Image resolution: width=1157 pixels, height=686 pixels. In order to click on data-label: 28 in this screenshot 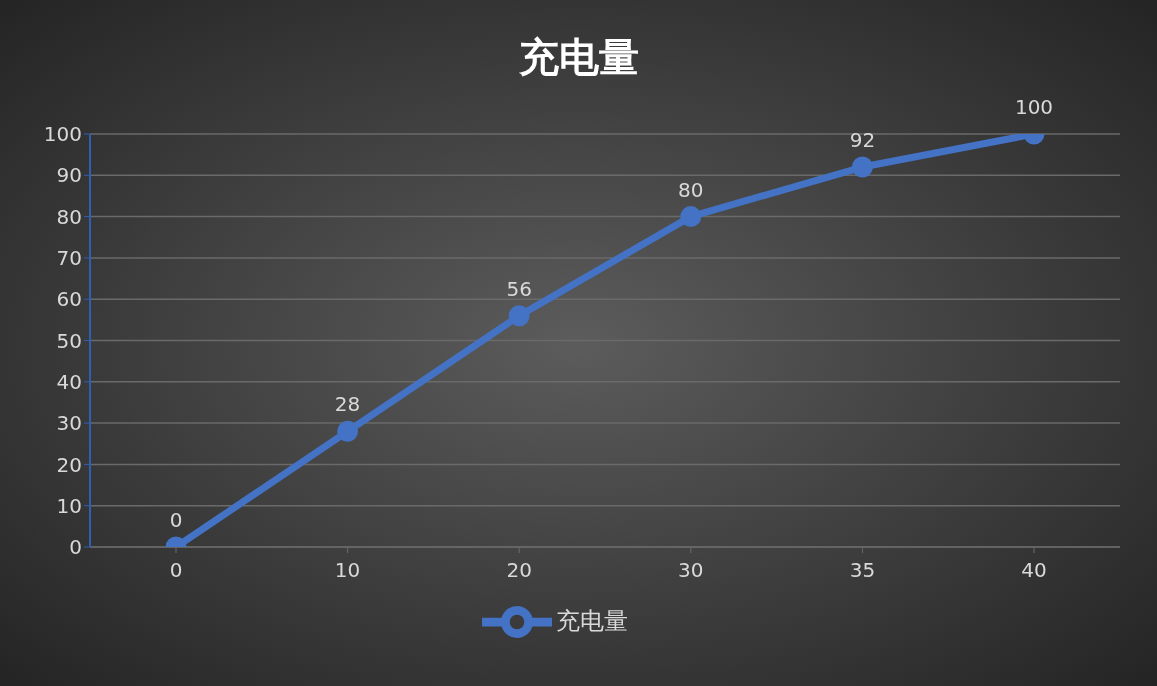, I will do `click(347, 404)`.